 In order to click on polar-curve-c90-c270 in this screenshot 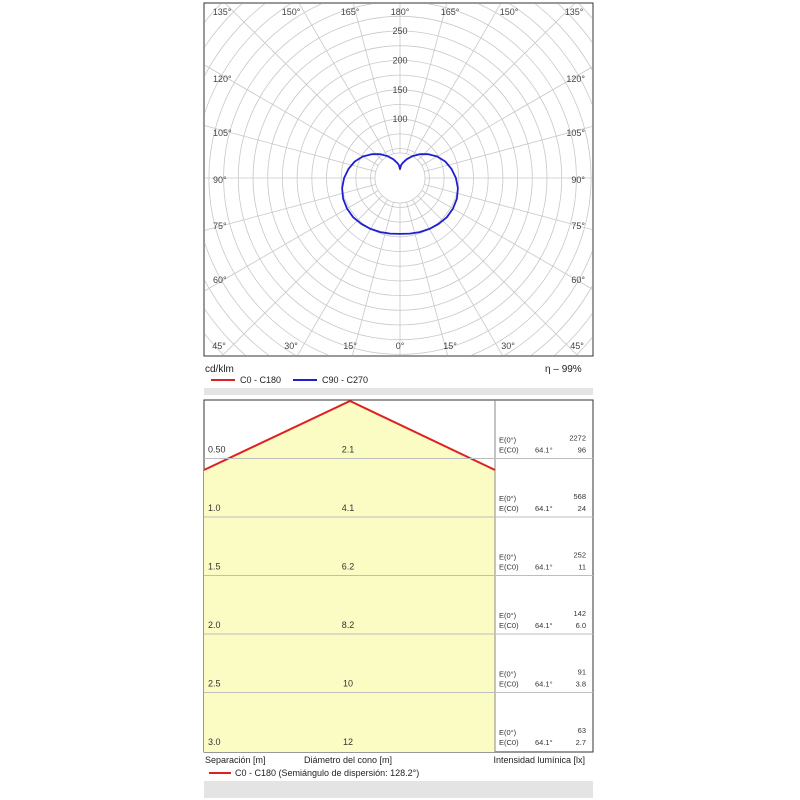, I will do `click(400, 194)`.